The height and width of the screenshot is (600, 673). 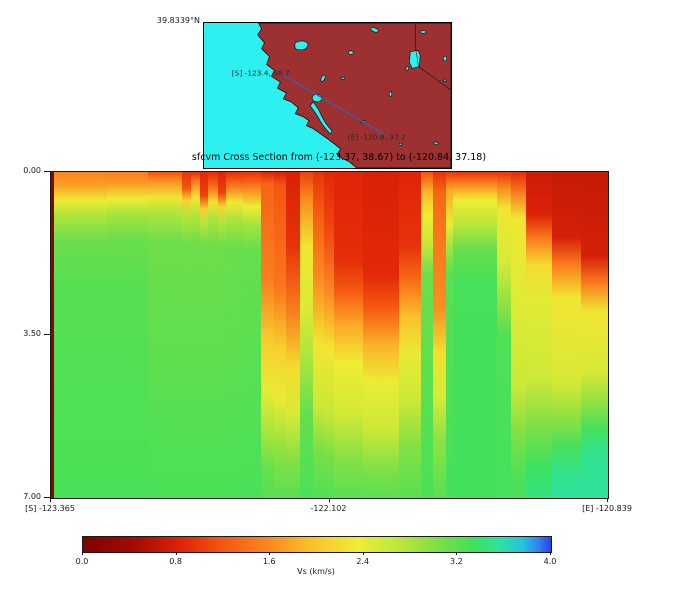 I want to click on state-border-through-tahoe, so click(x=417, y=58).